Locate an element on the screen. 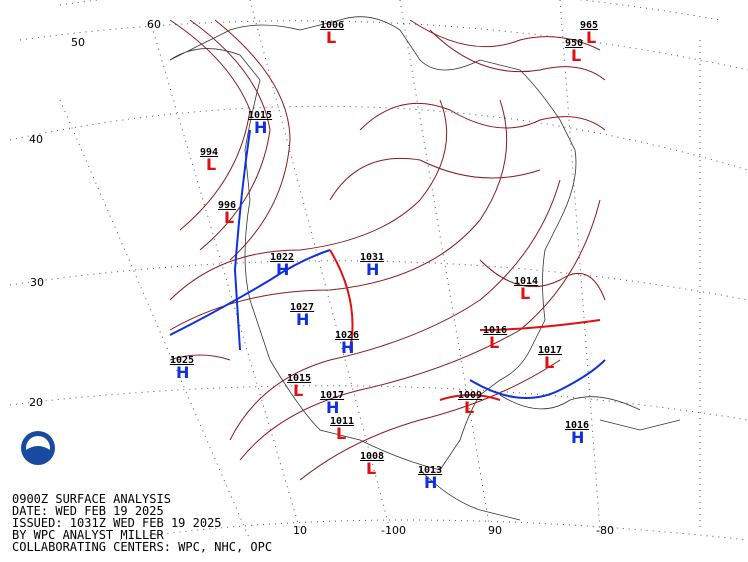  pressure-value: 1014 is located at coordinates (526, 281).